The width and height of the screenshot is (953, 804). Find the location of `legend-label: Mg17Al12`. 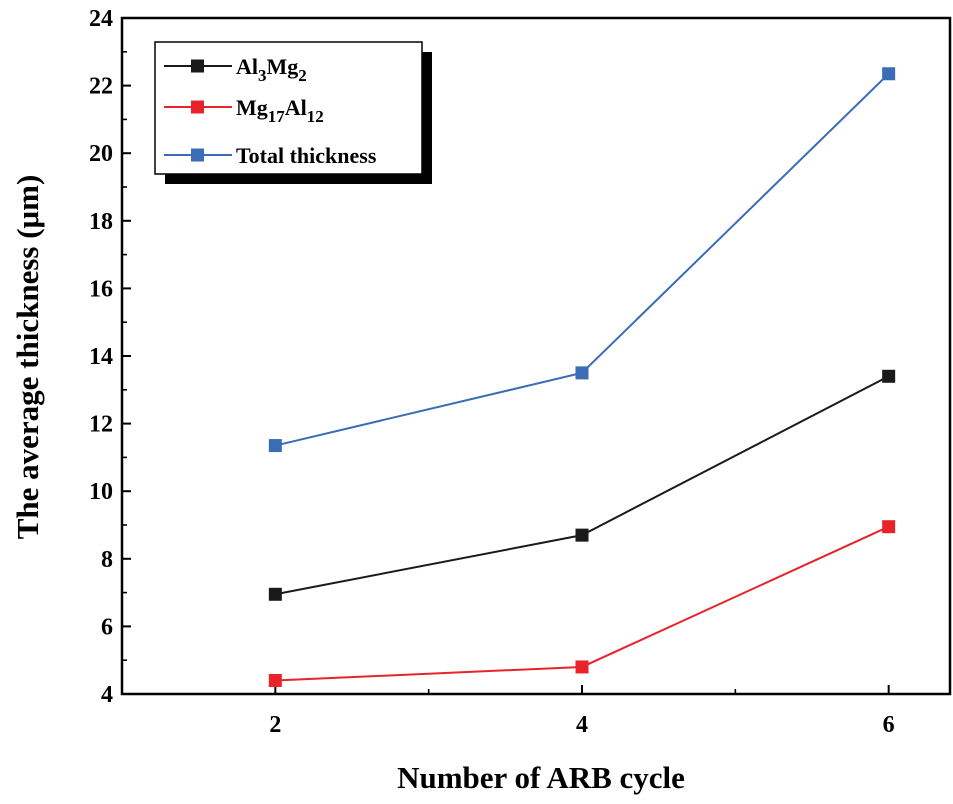

legend-label: Mg17Al12 is located at coordinates (280, 110).